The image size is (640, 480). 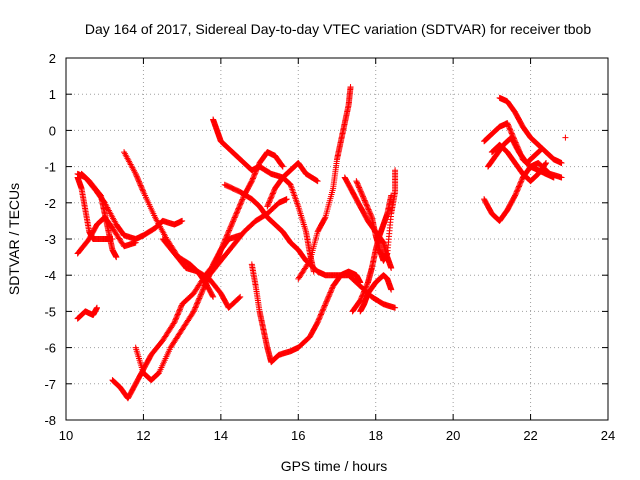 What do you see at coordinates (66, 435) in the screenshot?
I see `x-tick-label: 10` at bounding box center [66, 435].